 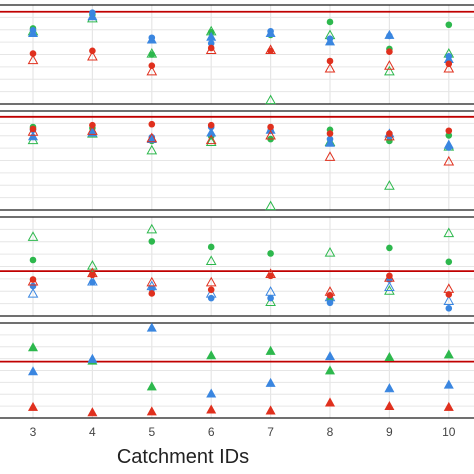 I want to click on x-tick-label: 8, so click(x=330, y=432).